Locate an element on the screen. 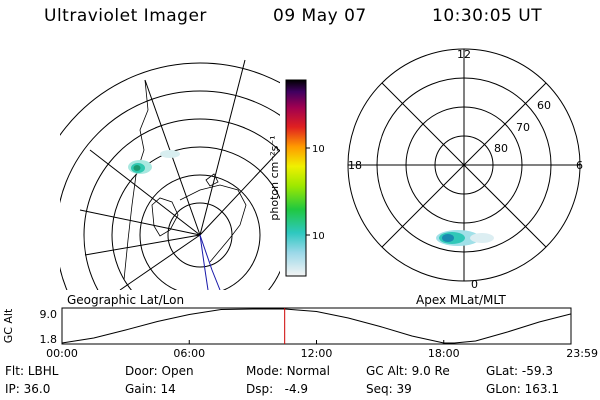  colorbar-tick-10: 10 is located at coordinates (318, 236).